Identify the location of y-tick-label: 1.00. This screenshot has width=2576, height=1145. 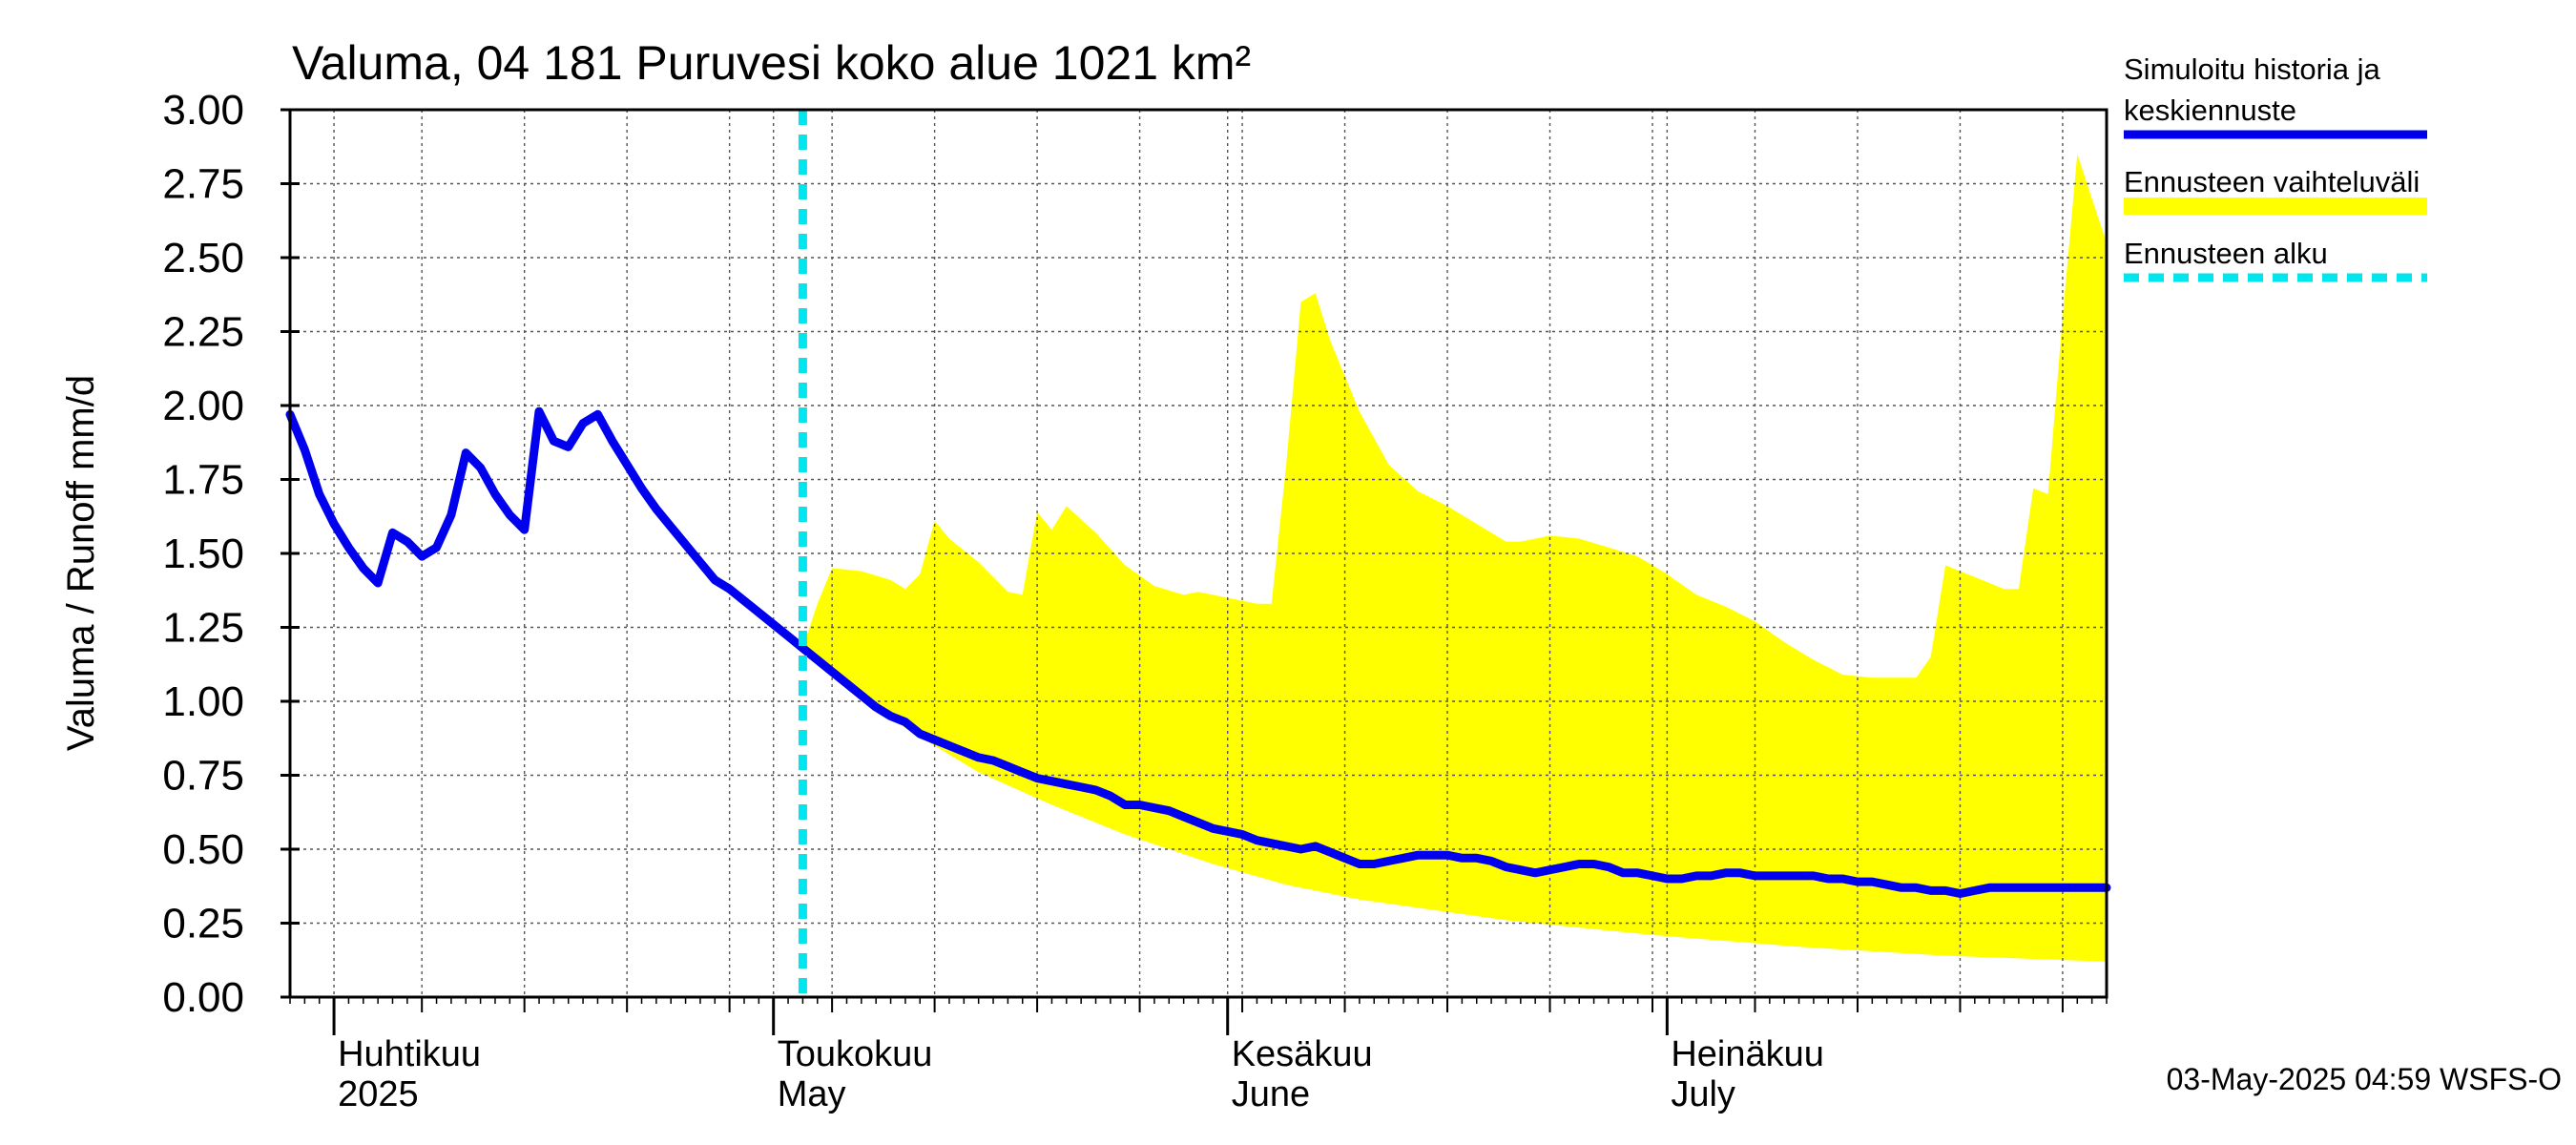
(203, 702).